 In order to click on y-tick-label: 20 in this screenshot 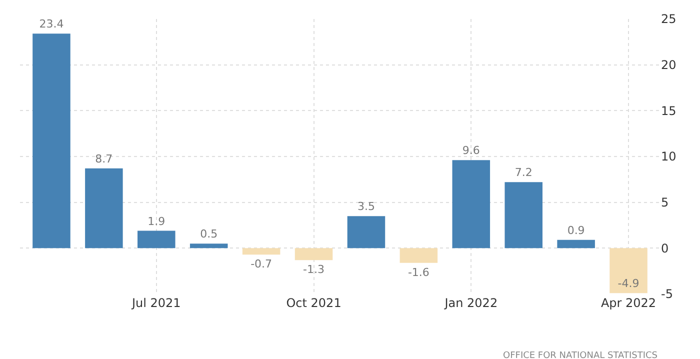, I will do `click(668, 65)`.